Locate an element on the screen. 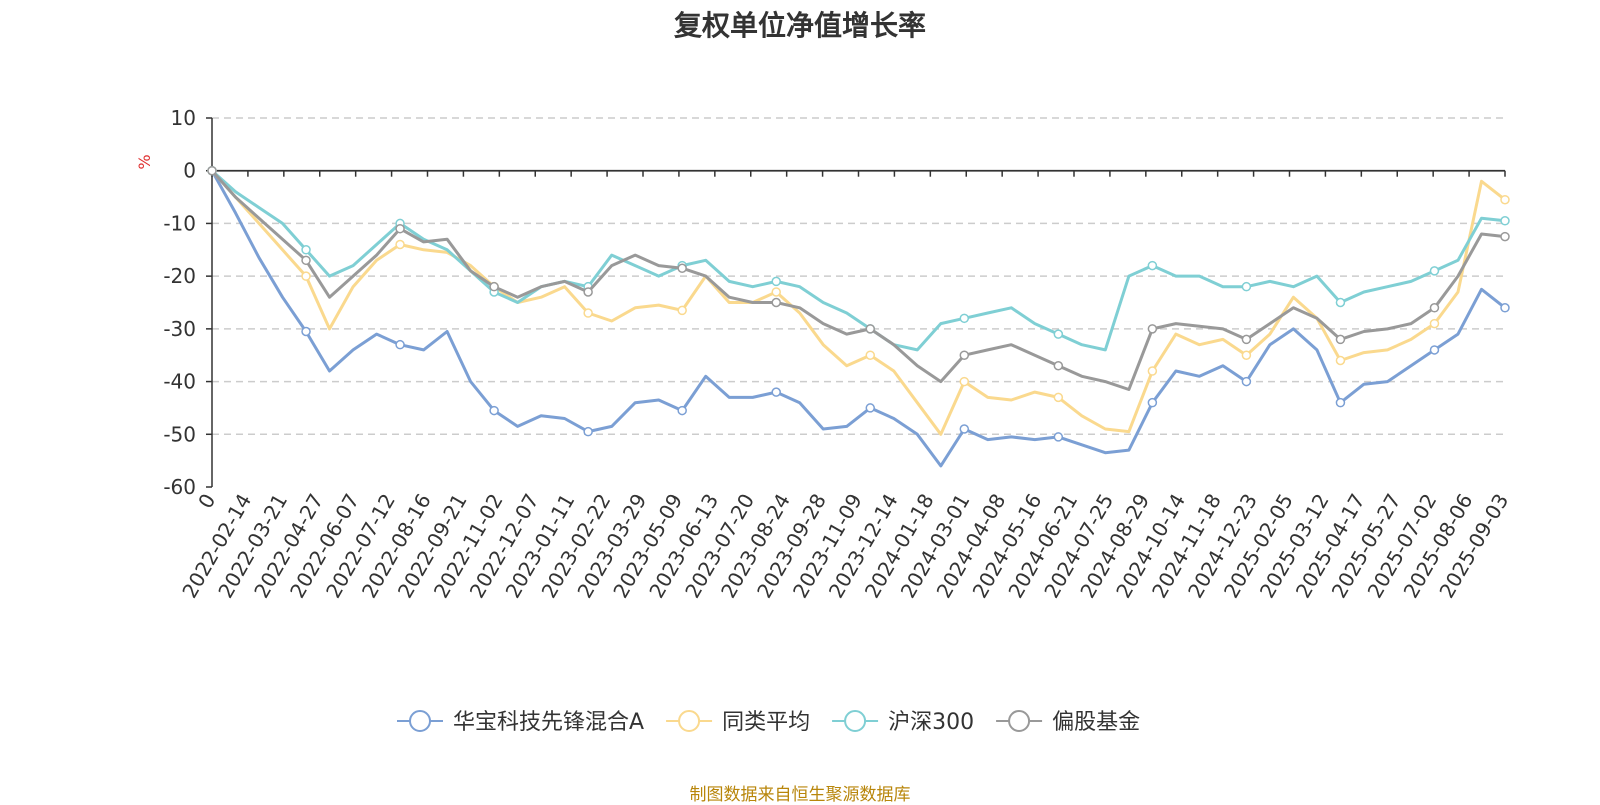  legend-item-1: 同类平均 is located at coordinates (738, 722).